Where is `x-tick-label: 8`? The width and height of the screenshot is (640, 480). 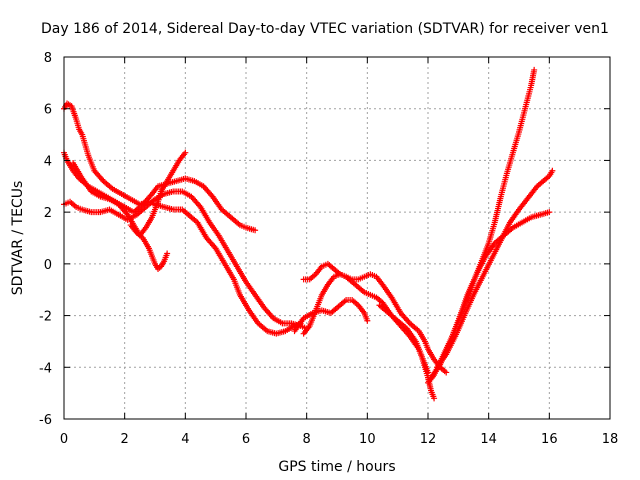
x-tick-label: 8 is located at coordinates (307, 439).